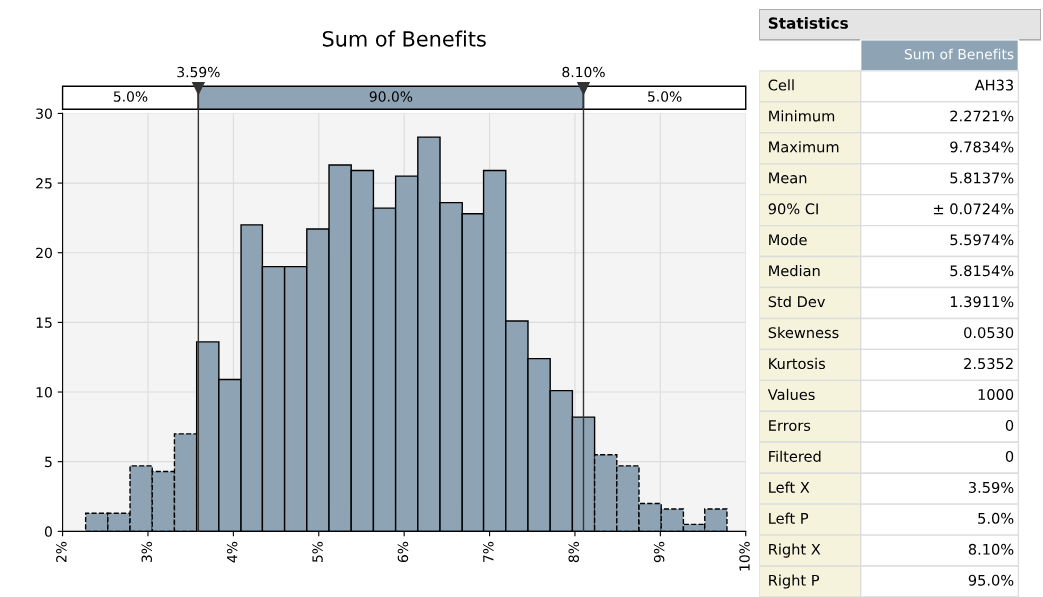 The image size is (1043, 597). I want to click on chart-title: Sum of Benefits, so click(404, 38).